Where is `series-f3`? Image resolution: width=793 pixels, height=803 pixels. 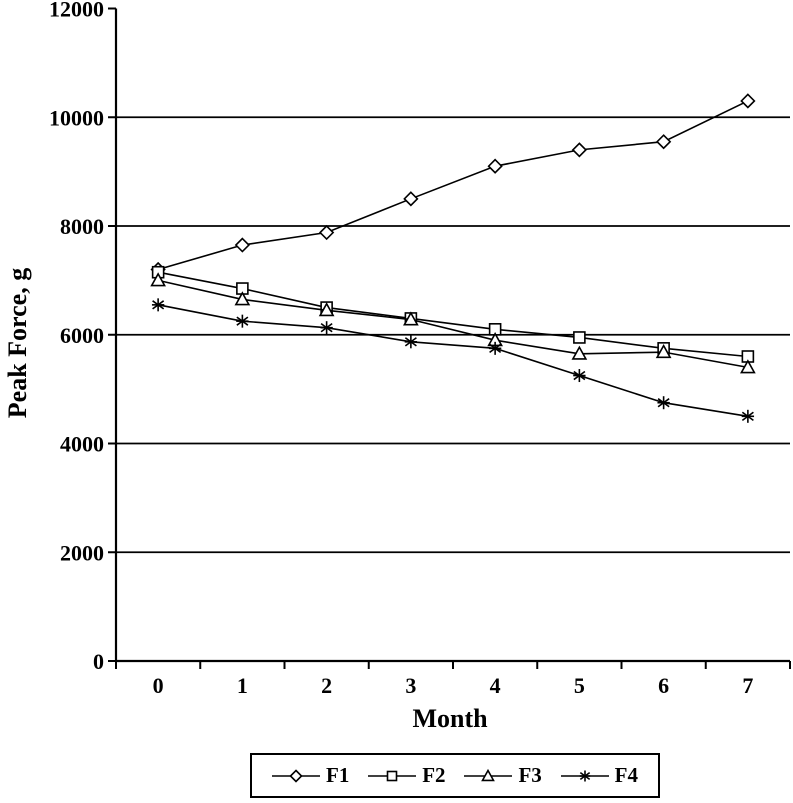
series-f3 is located at coordinates (453, 323).